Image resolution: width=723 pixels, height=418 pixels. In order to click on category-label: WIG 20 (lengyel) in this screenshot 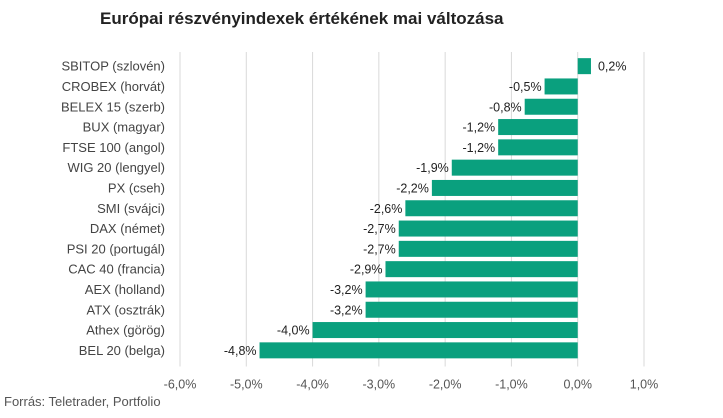, I will do `click(116, 167)`.